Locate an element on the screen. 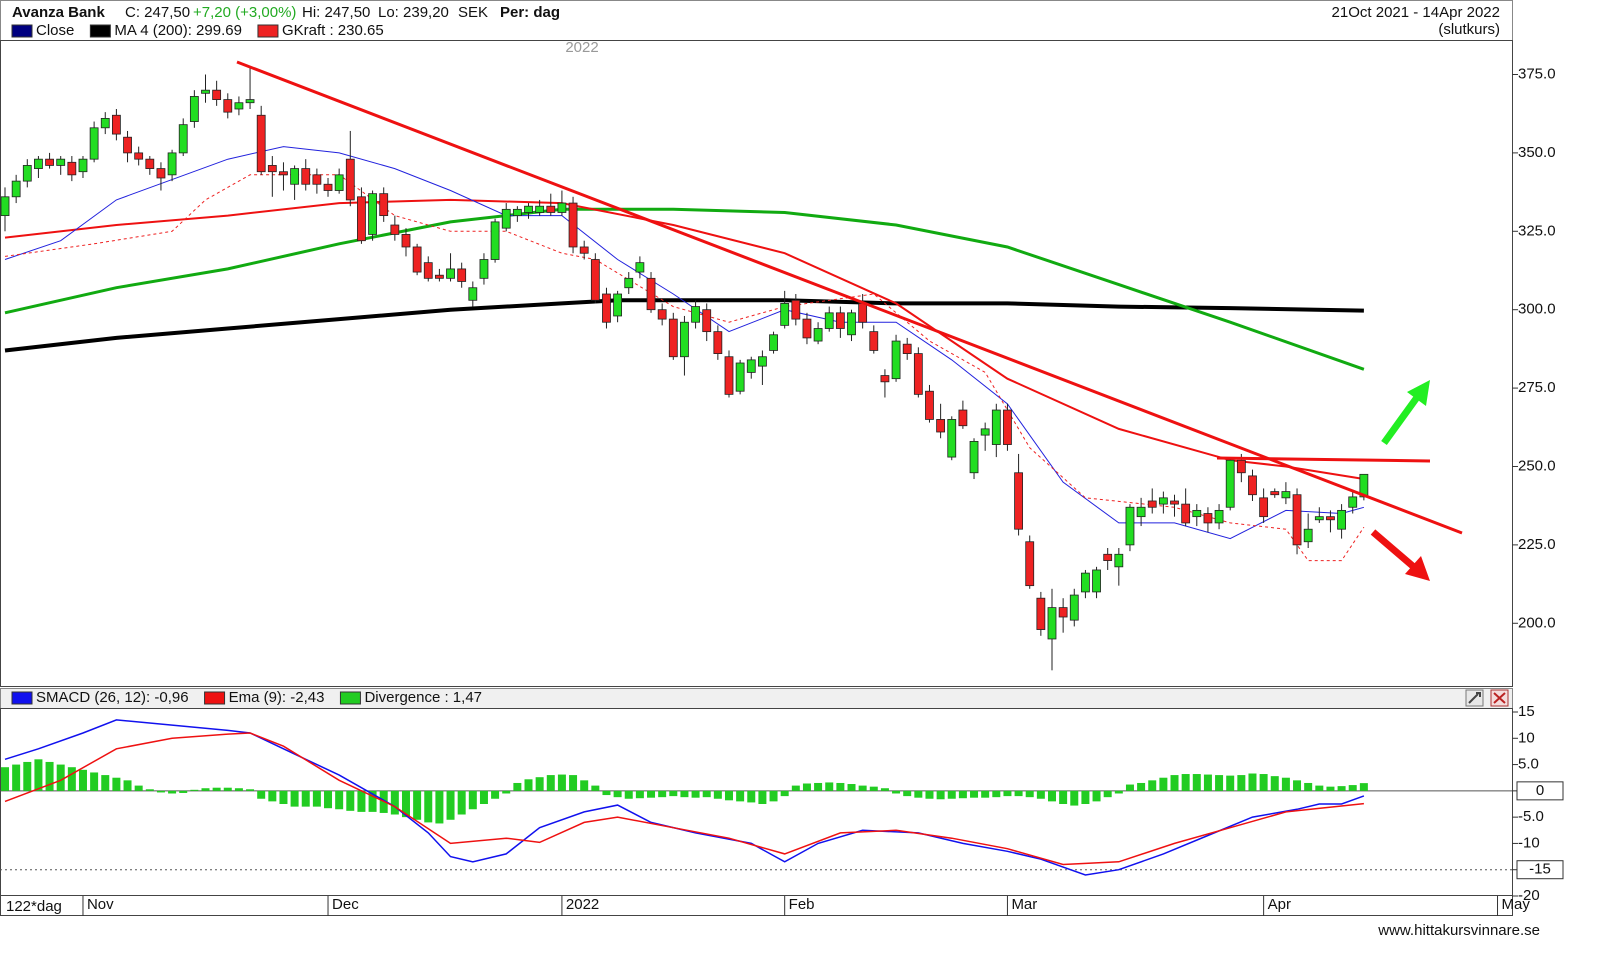 This screenshot has height=961, width=1603. header-bar is located at coordinates (756, 20).